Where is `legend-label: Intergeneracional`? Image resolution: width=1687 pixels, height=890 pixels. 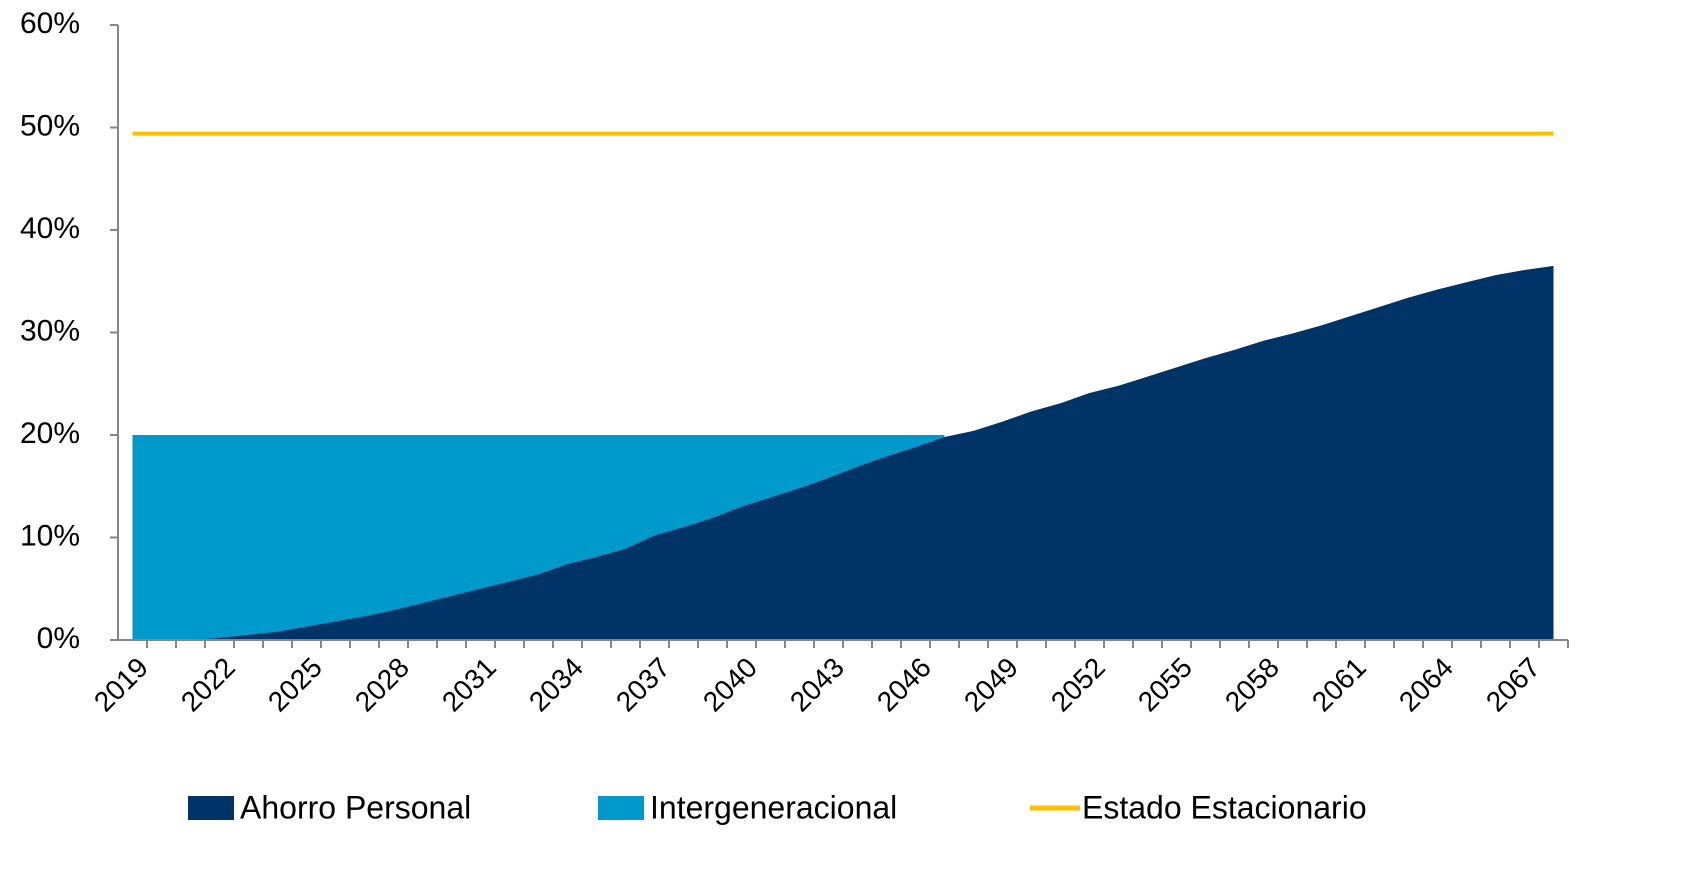 legend-label: Intergeneracional is located at coordinates (773, 807).